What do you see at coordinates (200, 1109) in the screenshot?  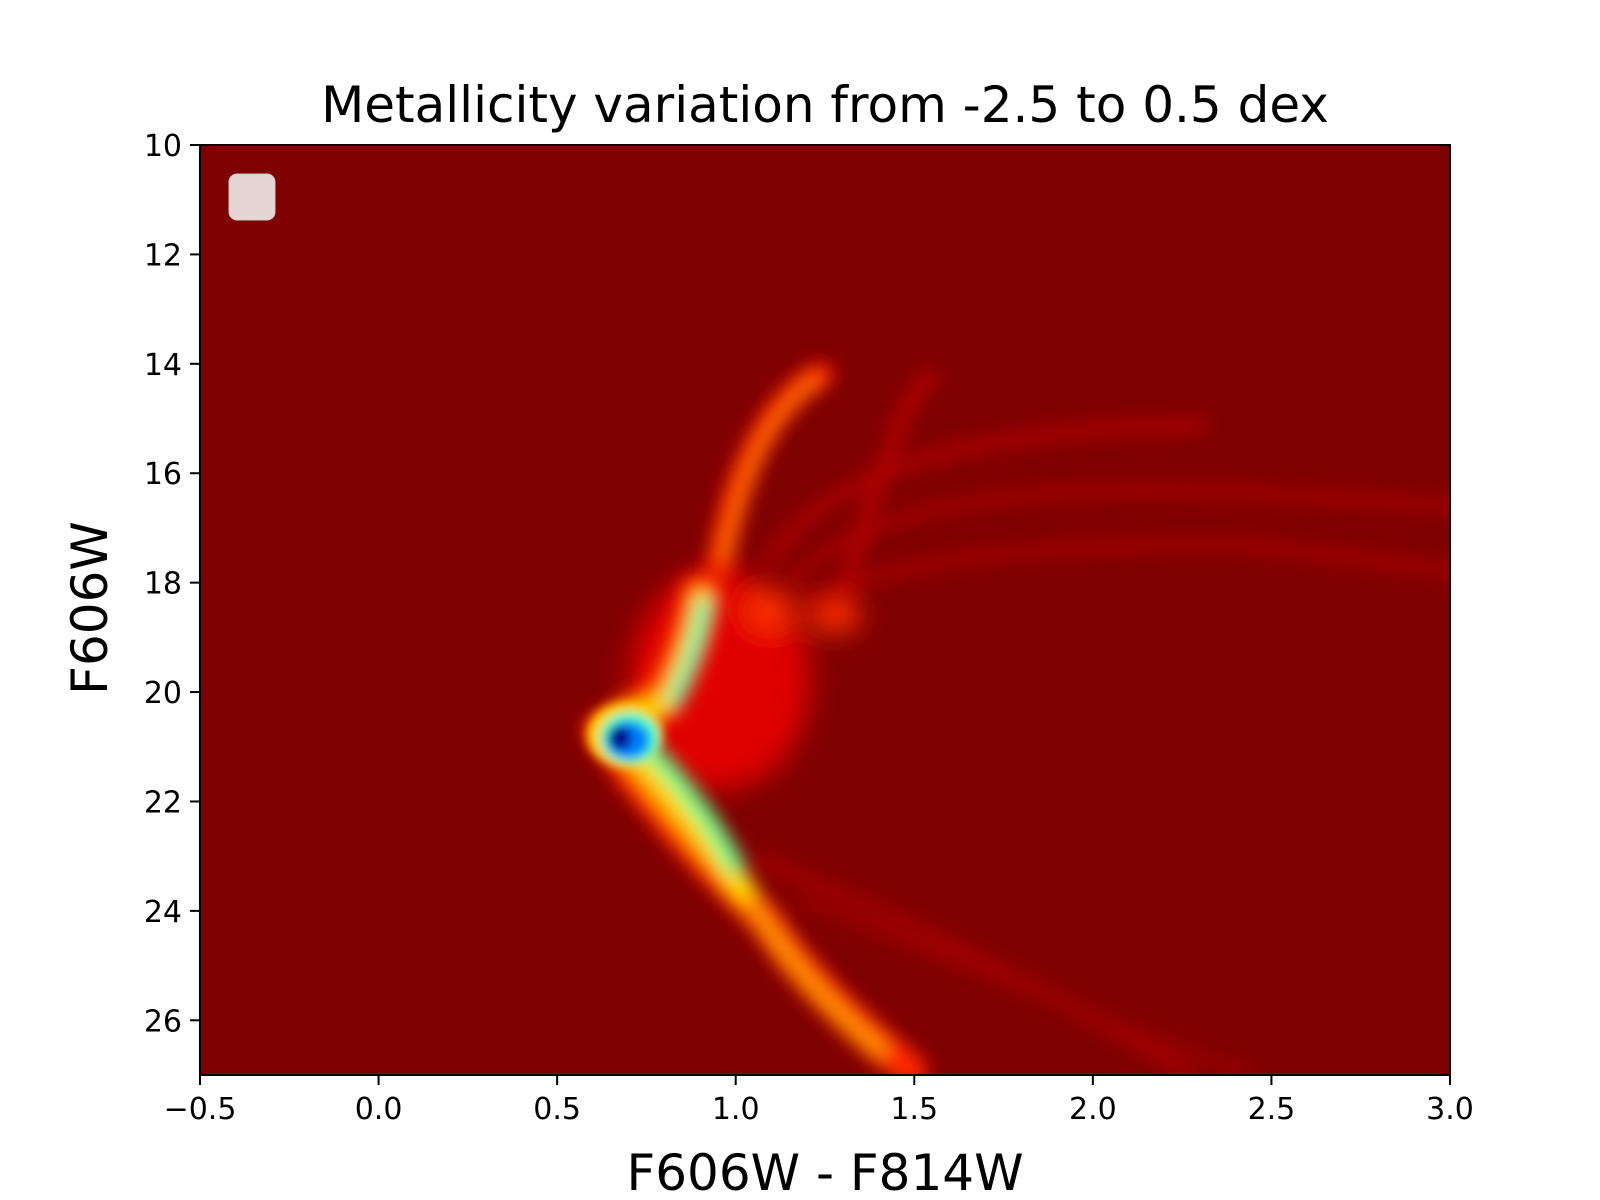 I see `x-tick-label: −0.5` at bounding box center [200, 1109].